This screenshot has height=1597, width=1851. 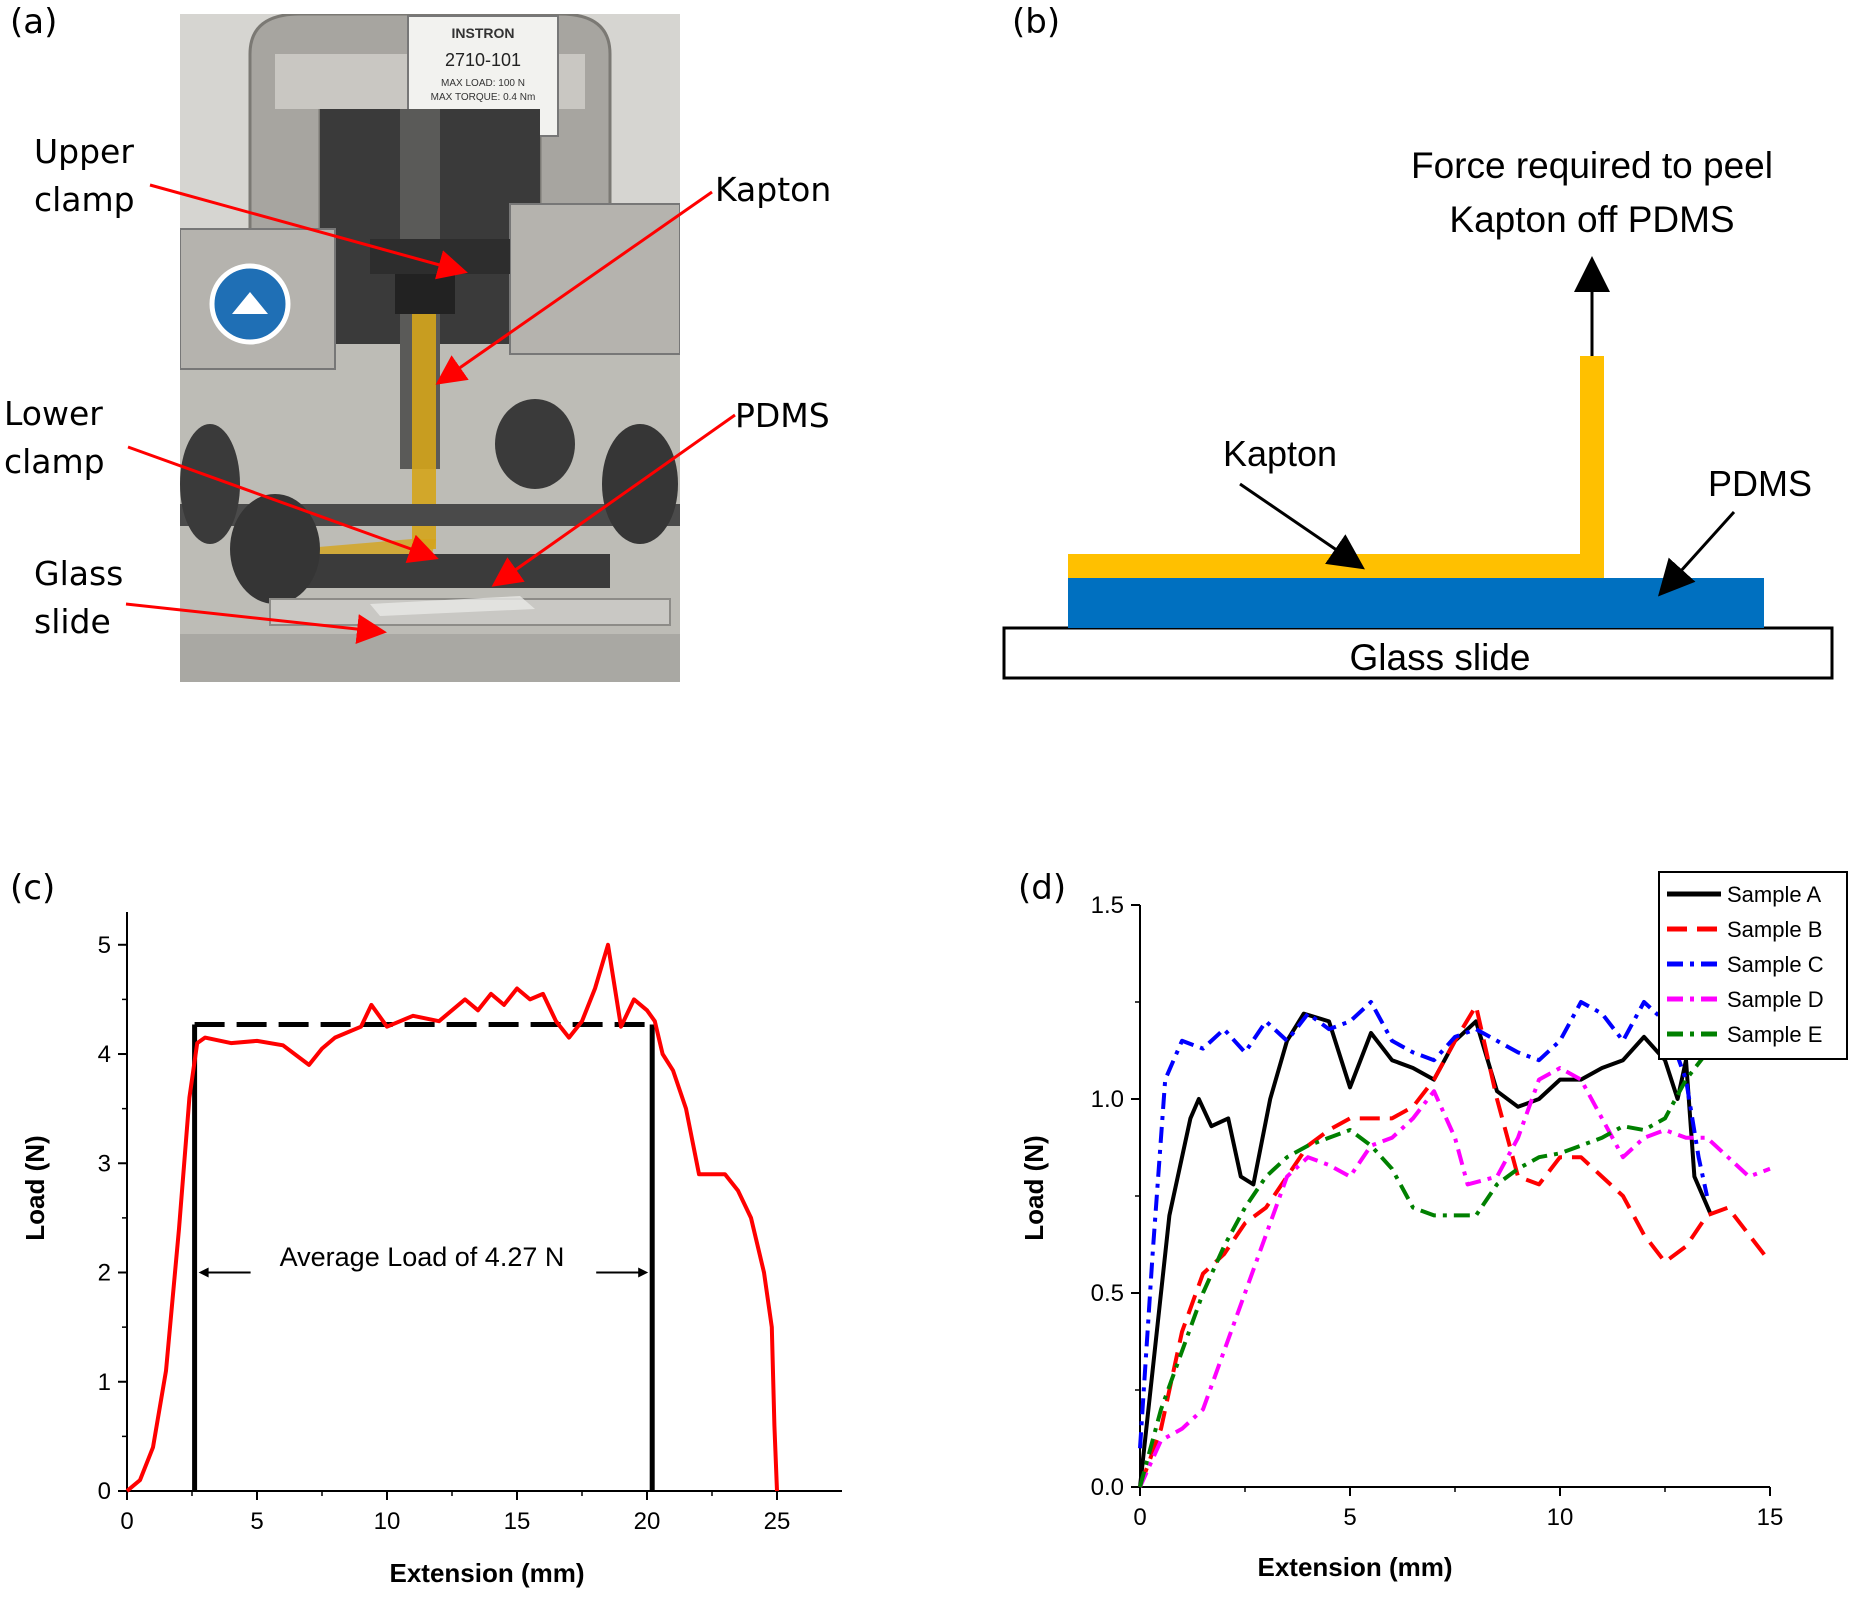 I want to click on callout-upper-clamp-line1: Upper, so click(x=84, y=151).